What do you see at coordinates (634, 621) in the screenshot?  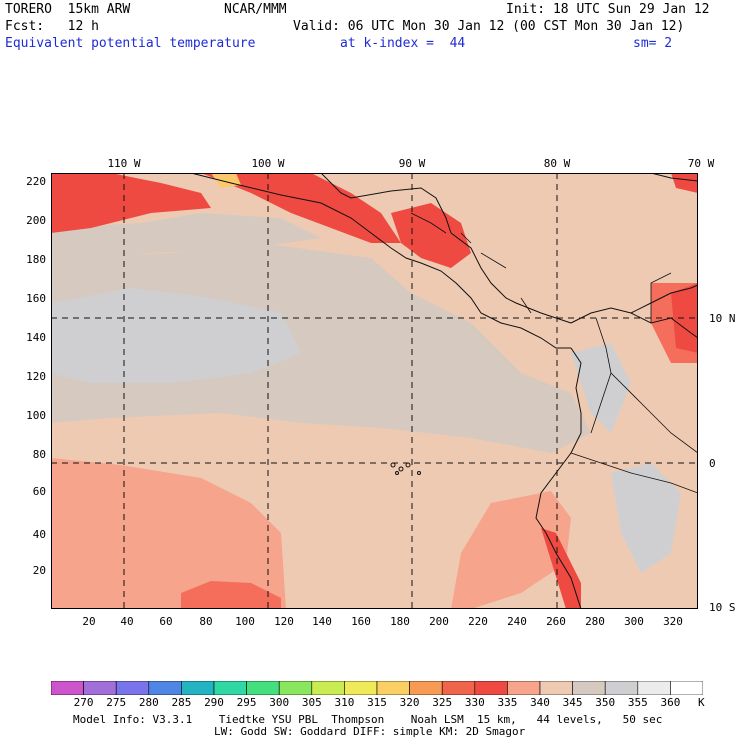 I see `x-tick: 300` at bounding box center [634, 621].